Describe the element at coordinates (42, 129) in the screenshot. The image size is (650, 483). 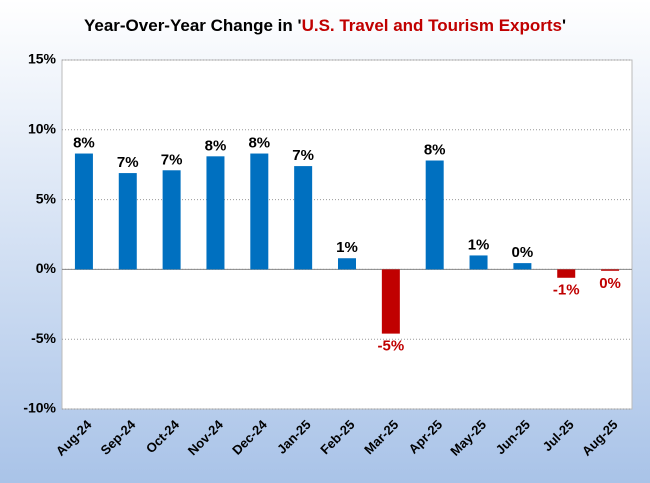
I see `y-tick-label: 10%` at that location.